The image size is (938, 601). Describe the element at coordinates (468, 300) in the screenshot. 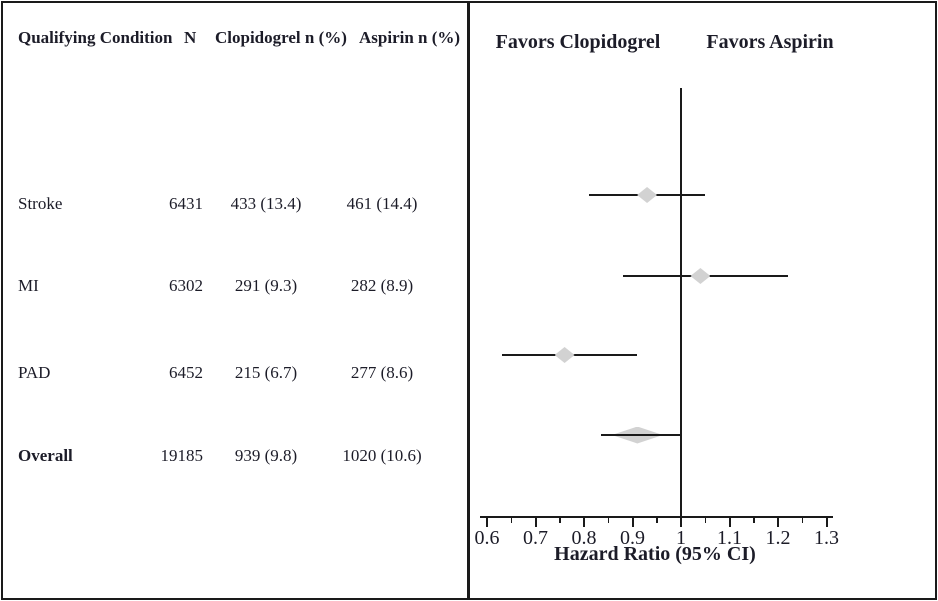

I see `panel-divider` at that location.